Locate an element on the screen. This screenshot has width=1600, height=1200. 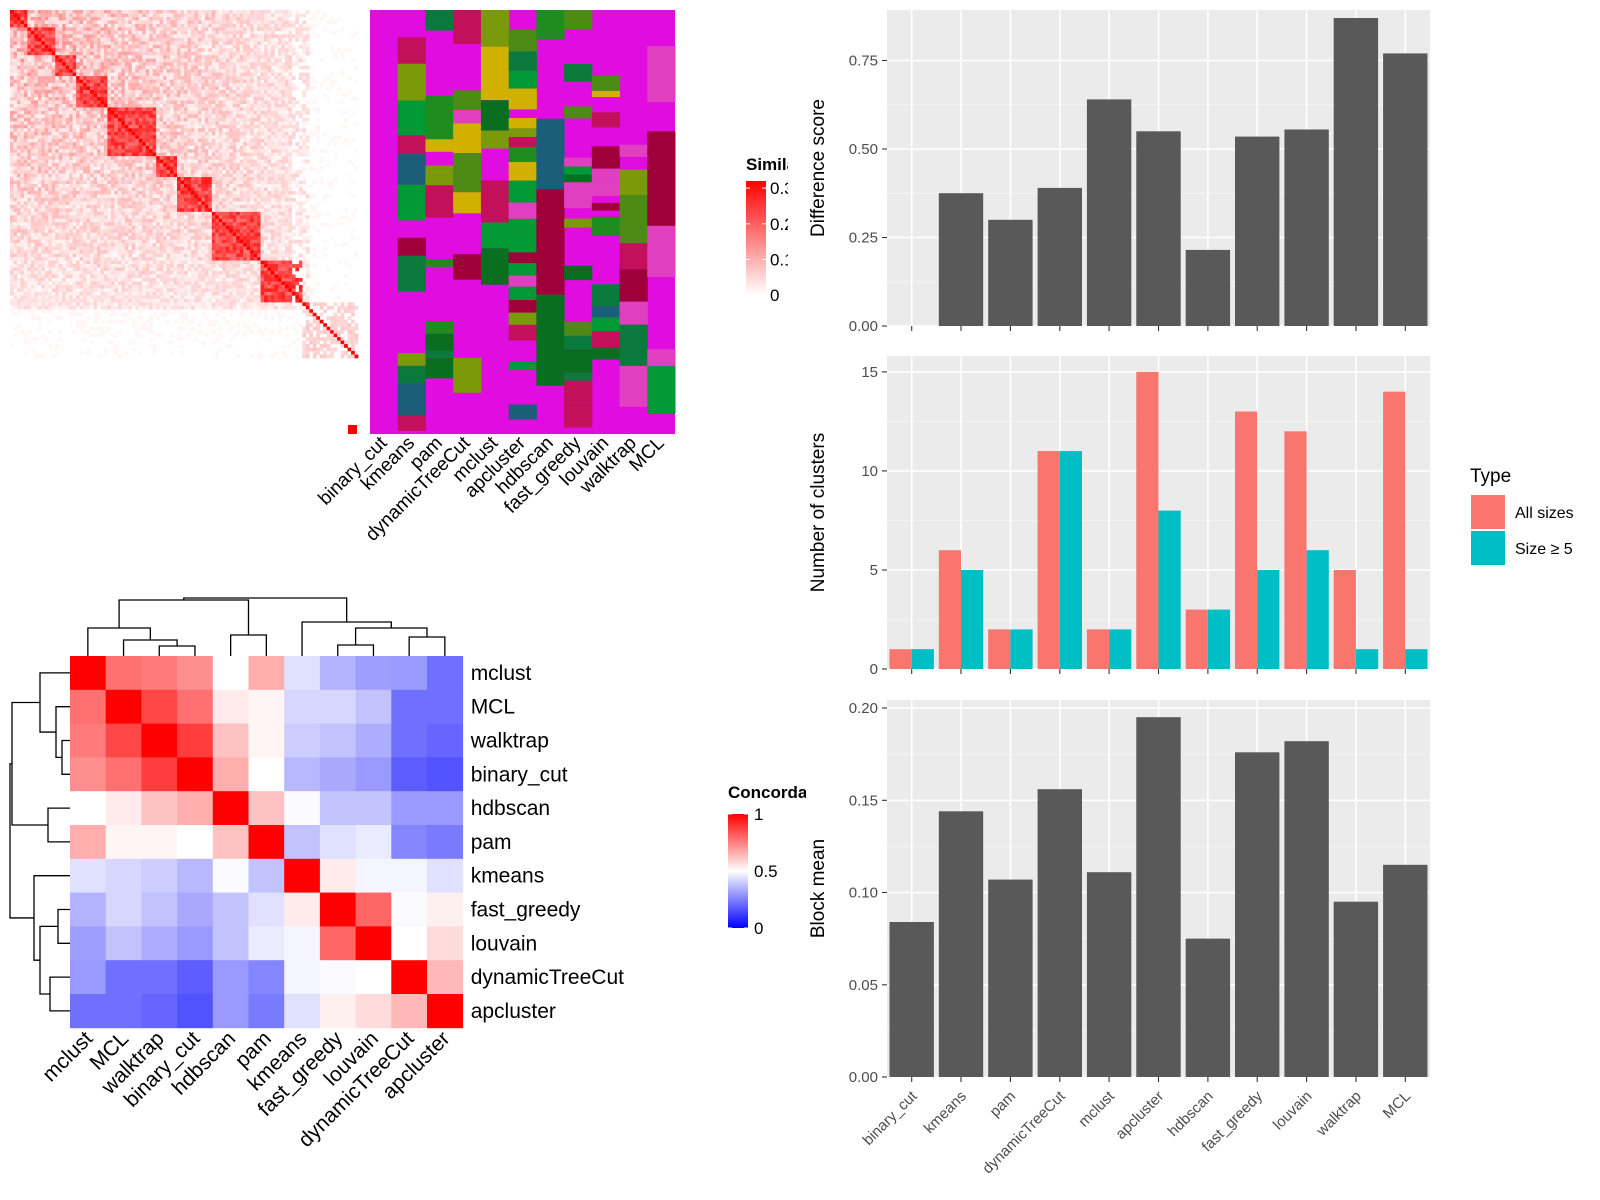
concordance-heatmap is located at coordinates (267, 842).